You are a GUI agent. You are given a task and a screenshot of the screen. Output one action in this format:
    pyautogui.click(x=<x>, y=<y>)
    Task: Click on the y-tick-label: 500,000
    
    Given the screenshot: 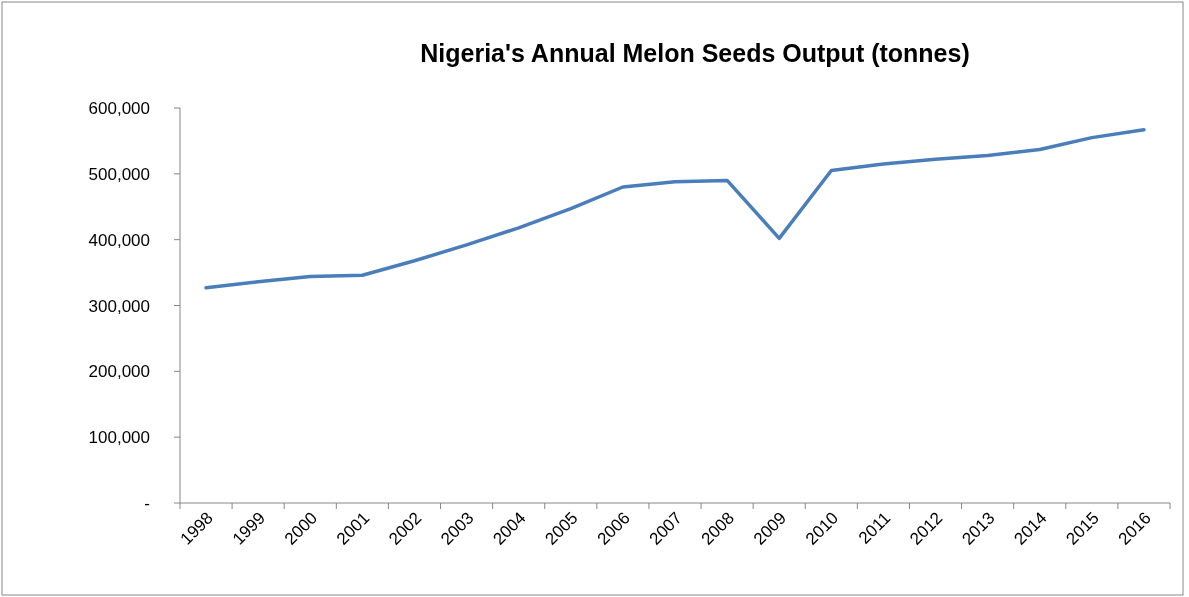 What is the action you would take?
    pyautogui.click(x=119, y=174)
    